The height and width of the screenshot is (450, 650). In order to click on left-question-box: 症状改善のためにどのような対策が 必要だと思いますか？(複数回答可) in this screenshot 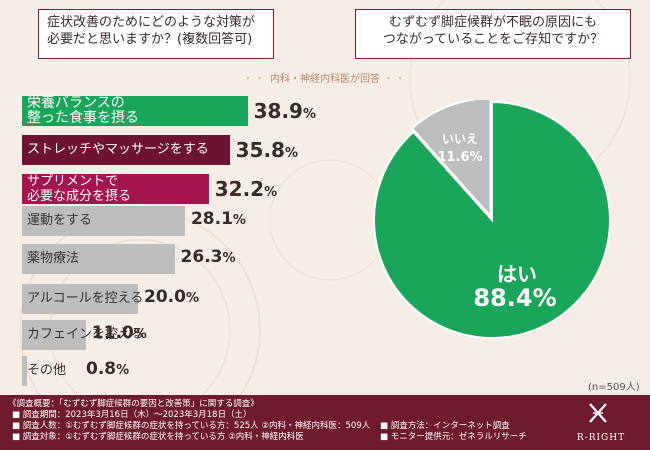, I will do `click(156, 34)`.